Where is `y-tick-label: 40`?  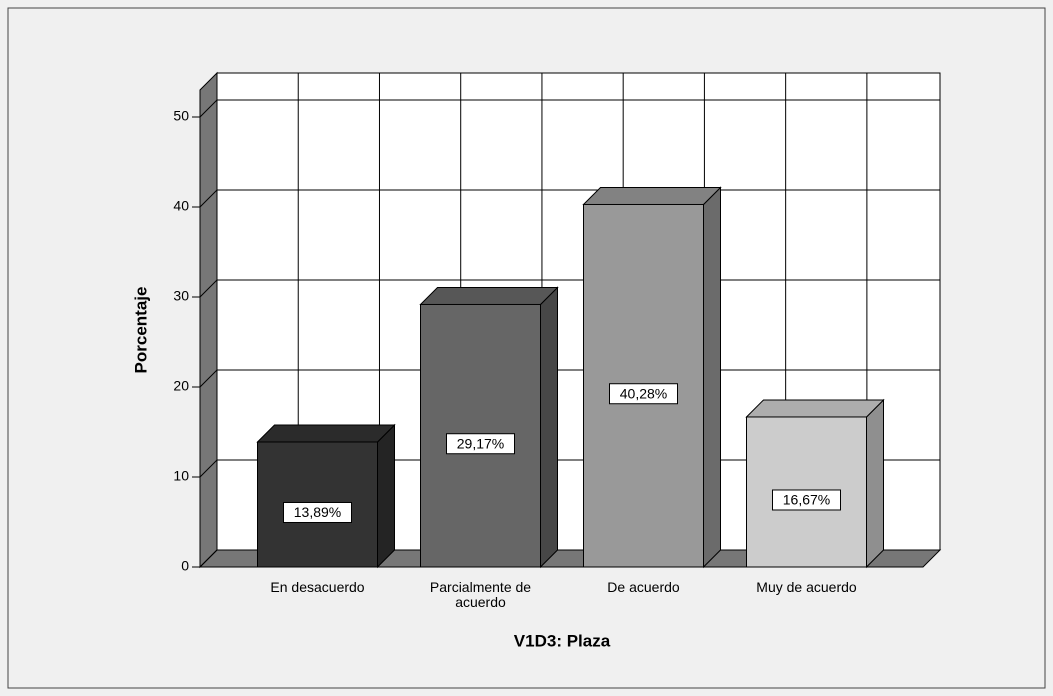
y-tick-label: 40 is located at coordinates (181, 206).